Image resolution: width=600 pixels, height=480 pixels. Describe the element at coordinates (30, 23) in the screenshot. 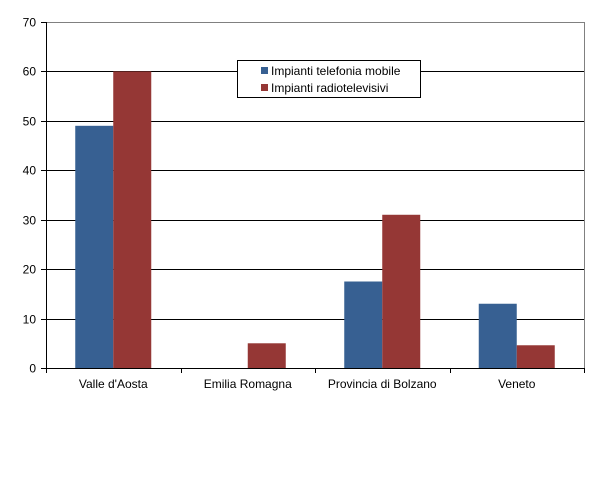

I see `y-tick-label: 70` at that location.